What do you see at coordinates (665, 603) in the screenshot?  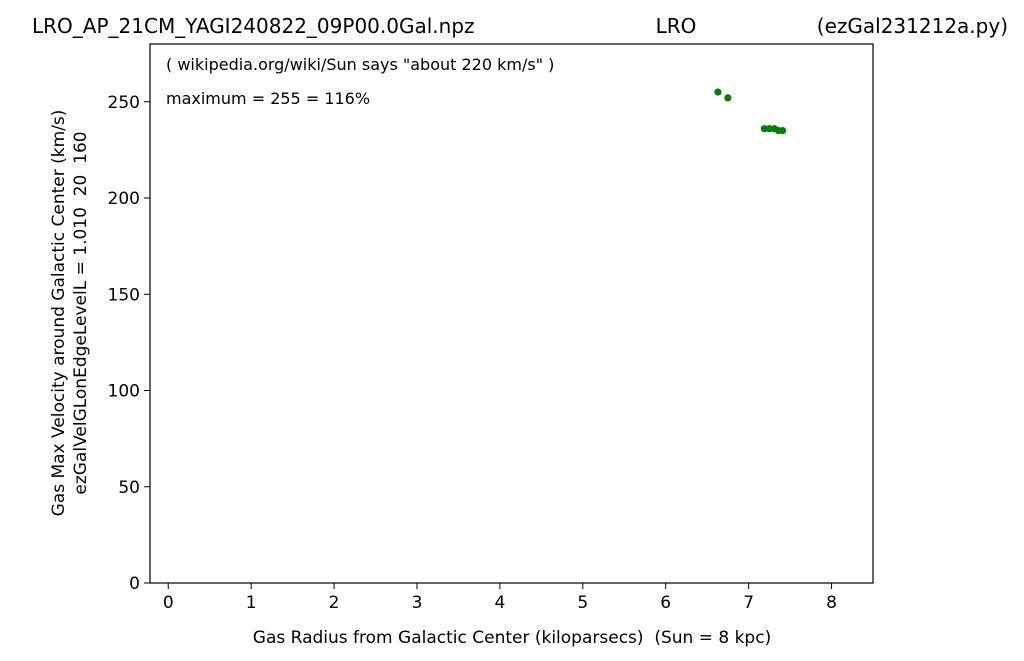 I see `x-tick-label: 6` at bounding box center [665, 603].